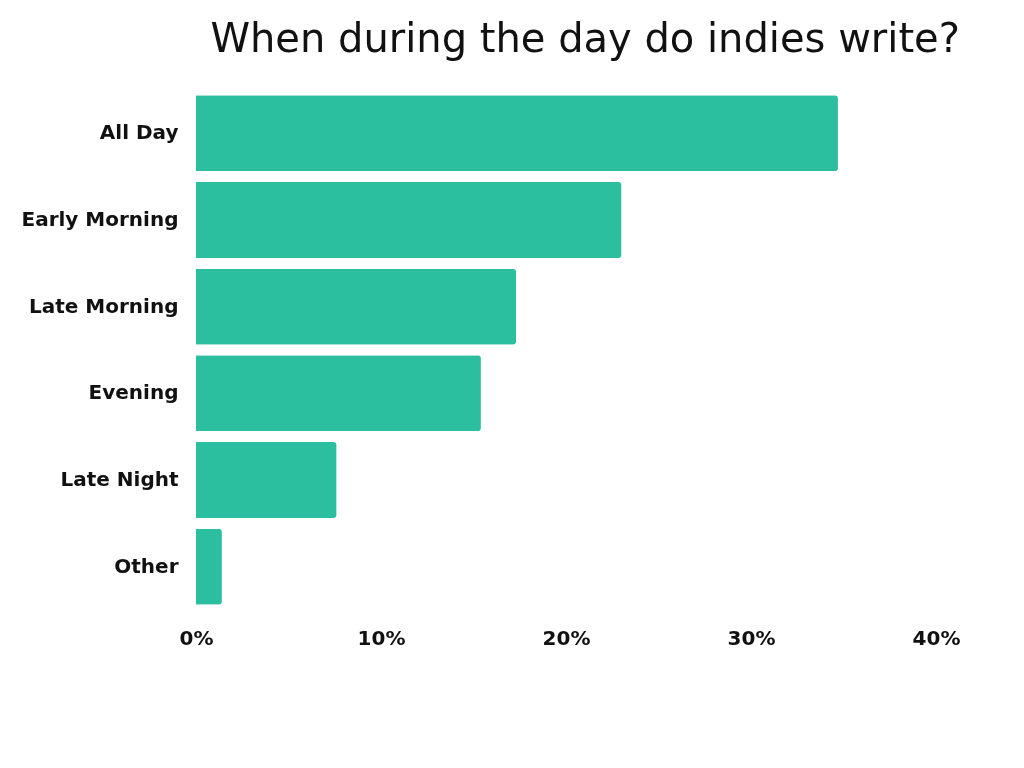 The image size is (1024, 768). I want to click on chart-title: When during the day do indies write?, so click(585, 38).